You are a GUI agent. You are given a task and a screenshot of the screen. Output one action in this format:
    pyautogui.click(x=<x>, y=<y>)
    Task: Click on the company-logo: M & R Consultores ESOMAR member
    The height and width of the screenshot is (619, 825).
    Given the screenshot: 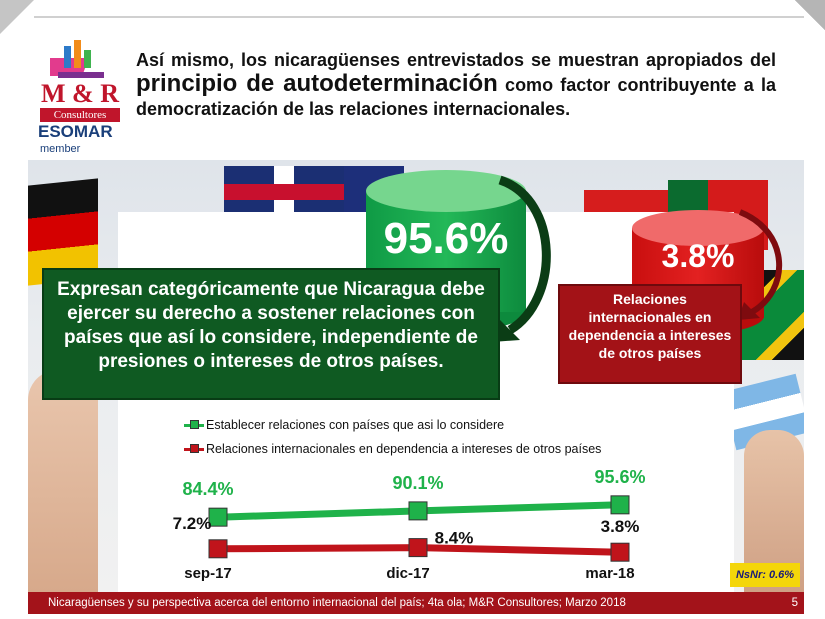 What is the action you would take?
    pyautogui.click(x=80, y=99)
    